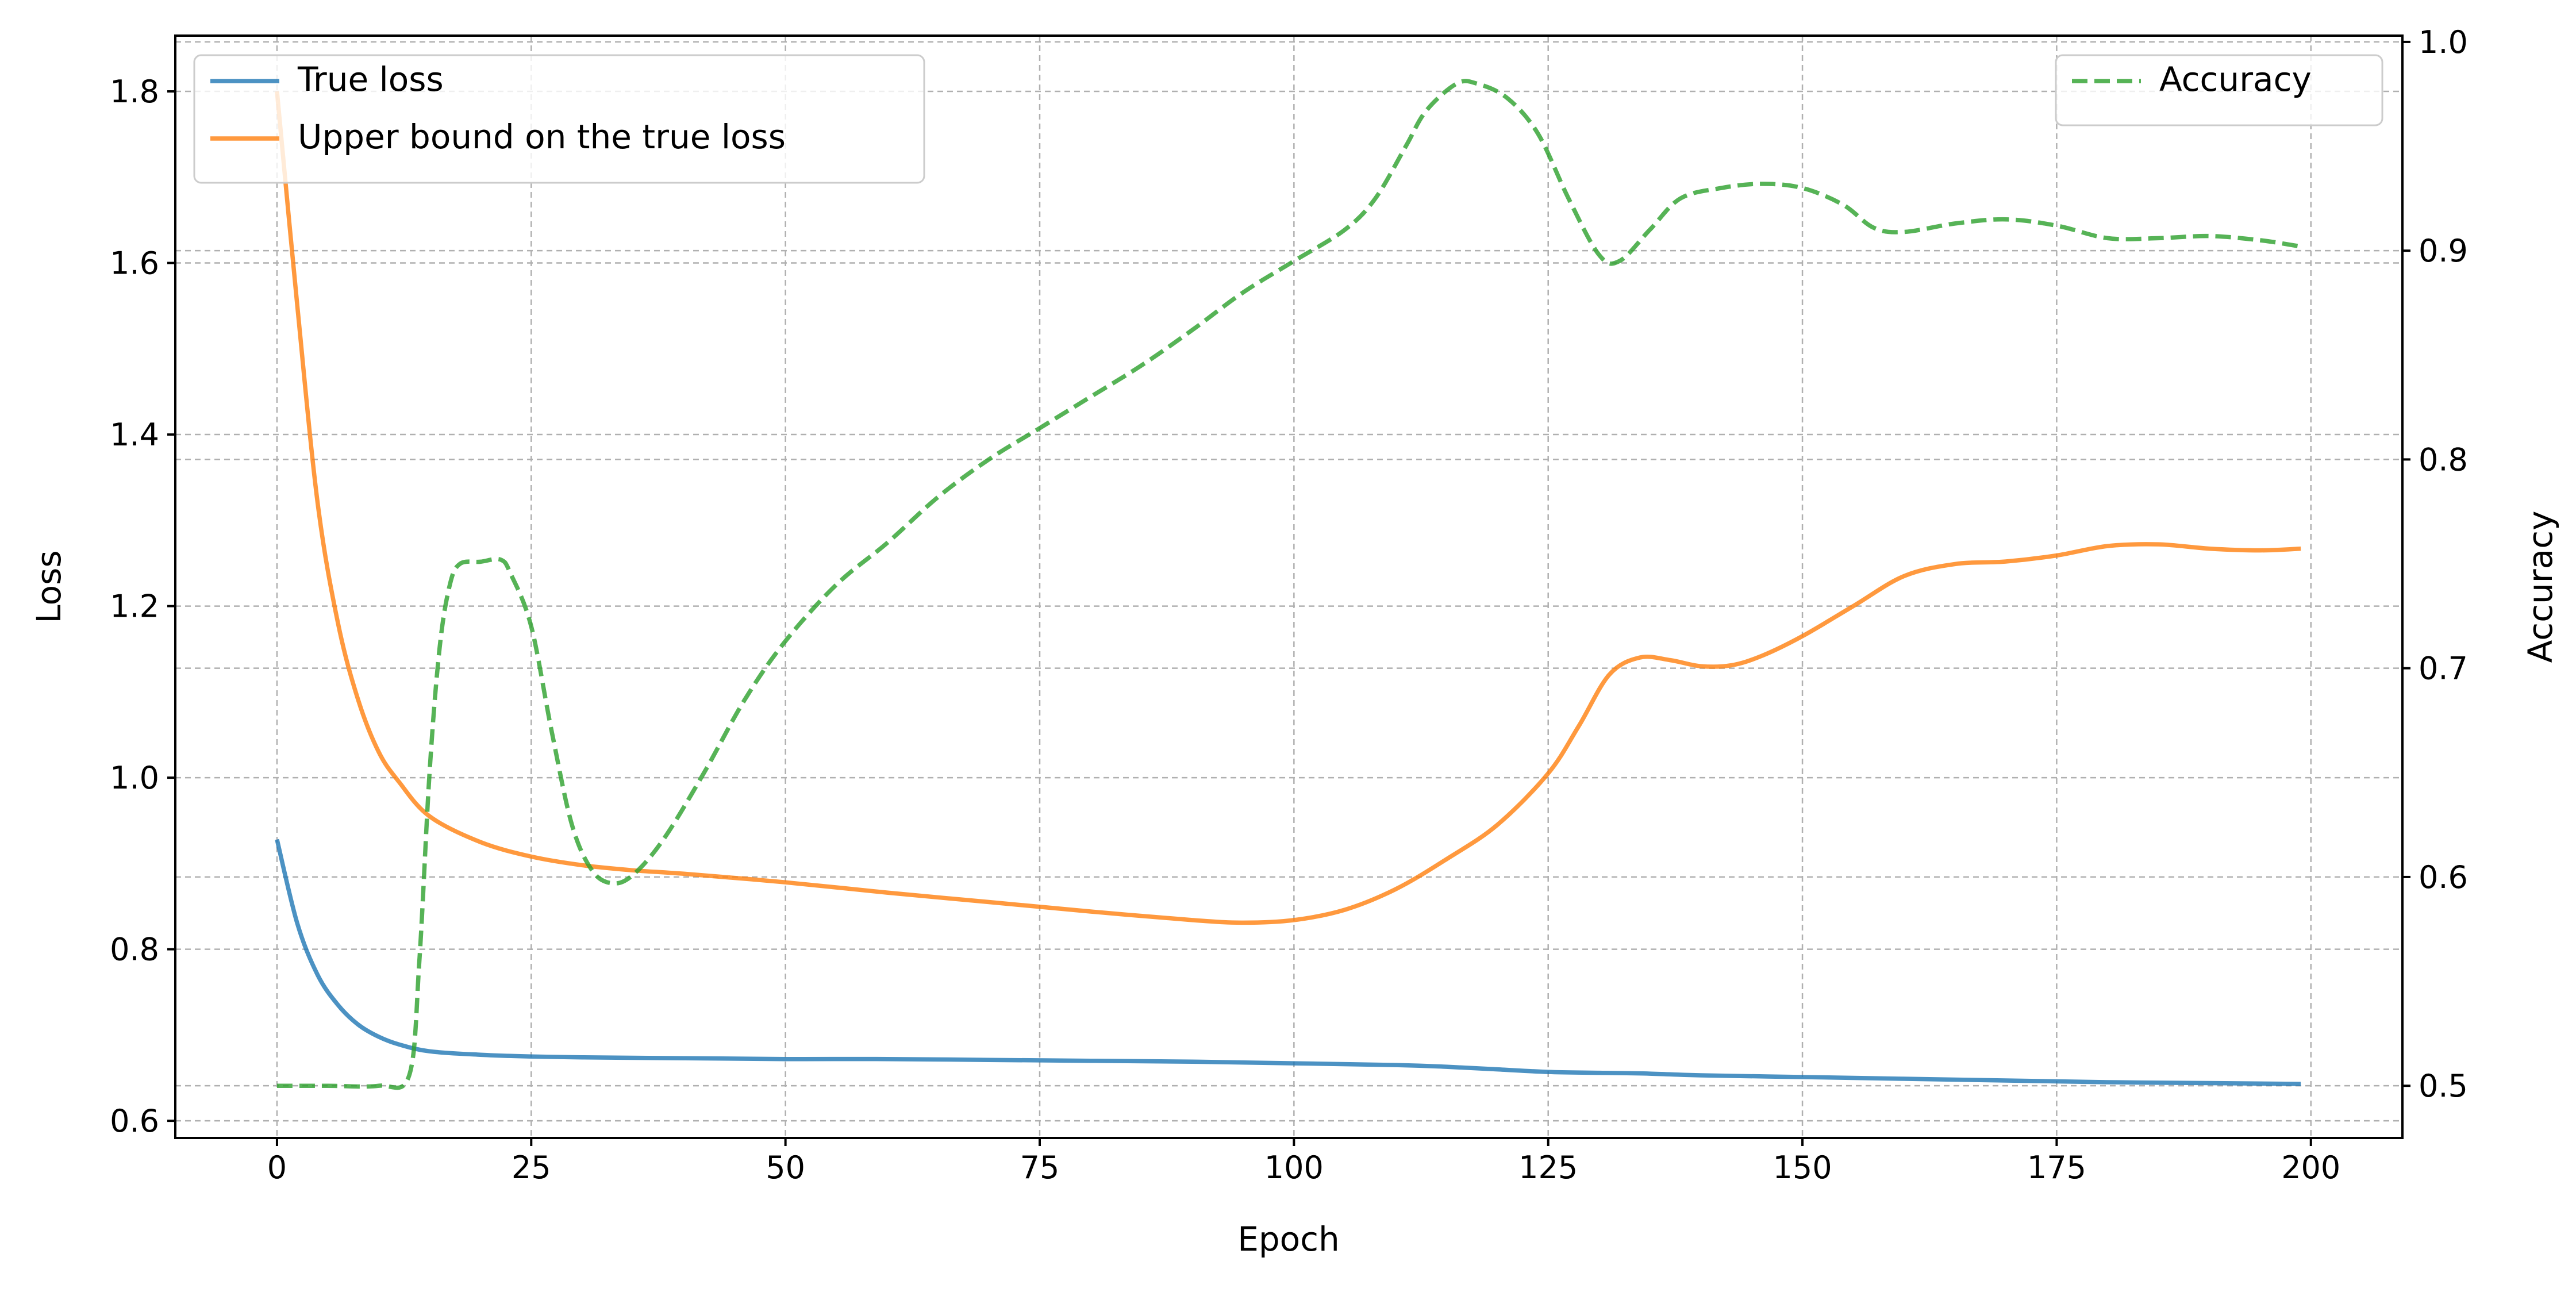 This screenshot has height=1292, width=2576. I want to click on y-left-tick-label: 1.8, so click(134, 92).